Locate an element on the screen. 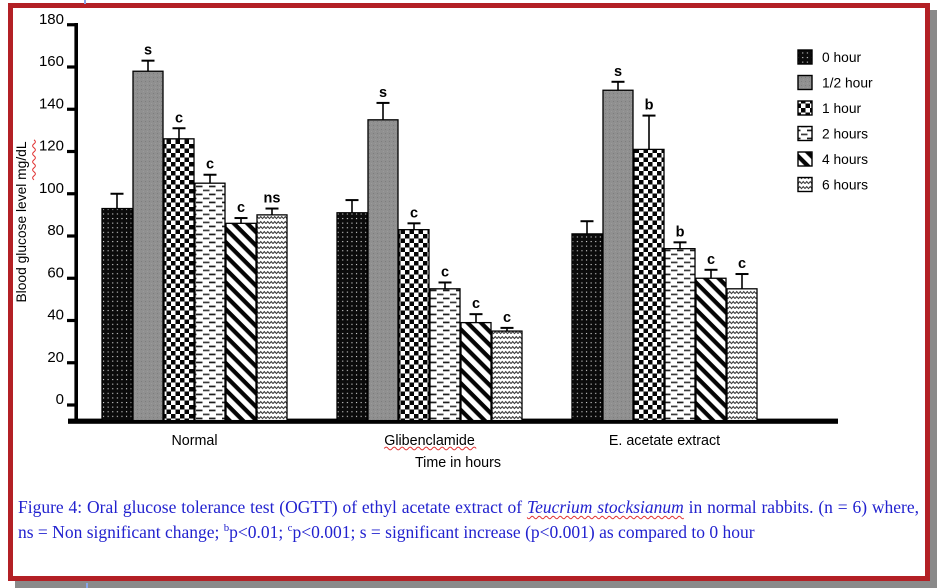 The image size is (938, 588). bar-glibenclamide-2-hours is located at coordinates (445, 355).